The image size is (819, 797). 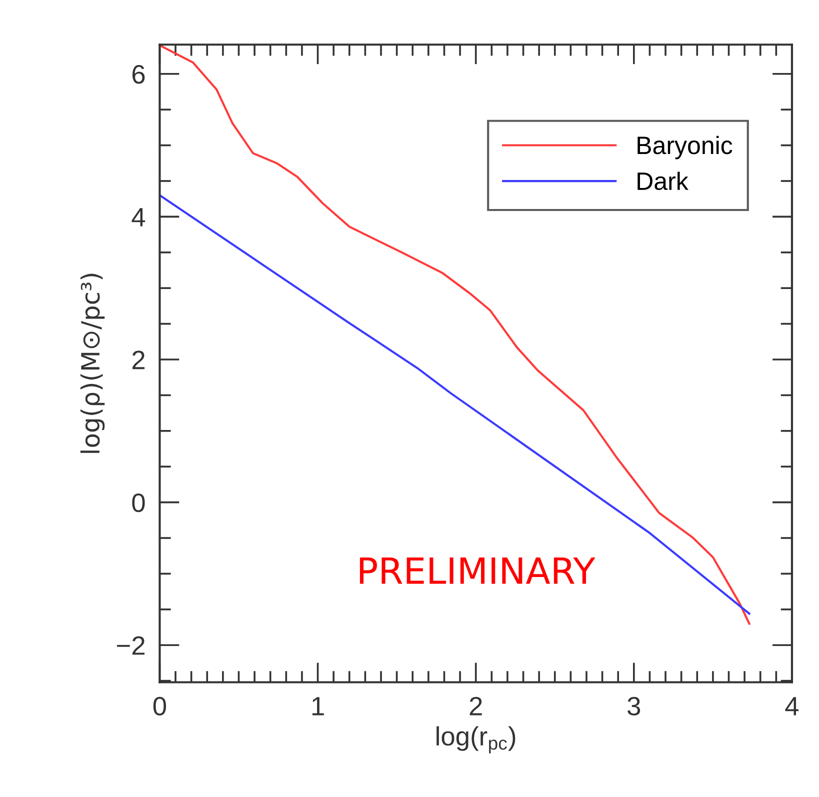 What do you see at coordinates (663, 181) in the screenshot?
I see `legend-label: Dark` at bounding box center [663, 181].